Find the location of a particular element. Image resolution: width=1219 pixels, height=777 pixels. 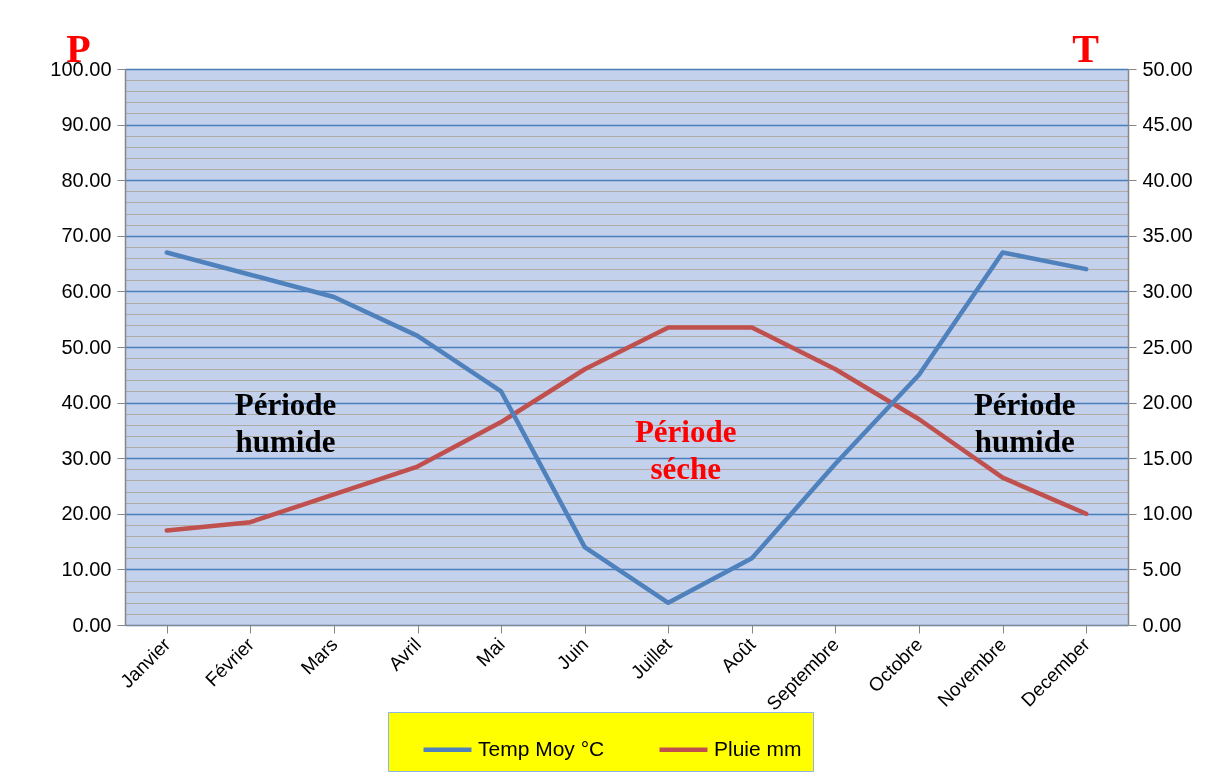

y-tick-label: 0.00 is located at coordinates (92, 624).